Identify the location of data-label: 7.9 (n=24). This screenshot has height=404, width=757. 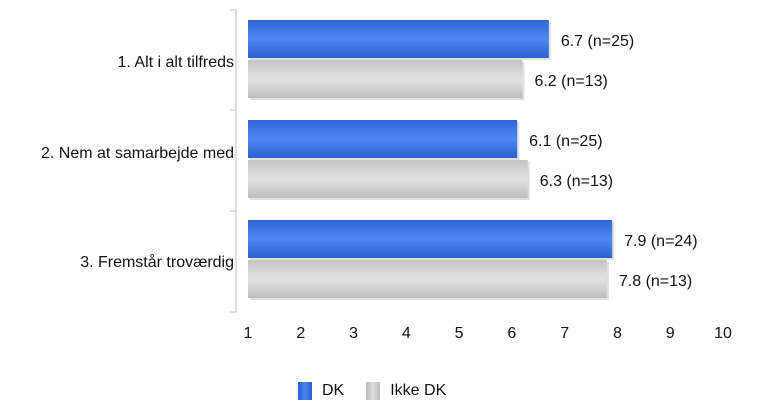
(660, 241).